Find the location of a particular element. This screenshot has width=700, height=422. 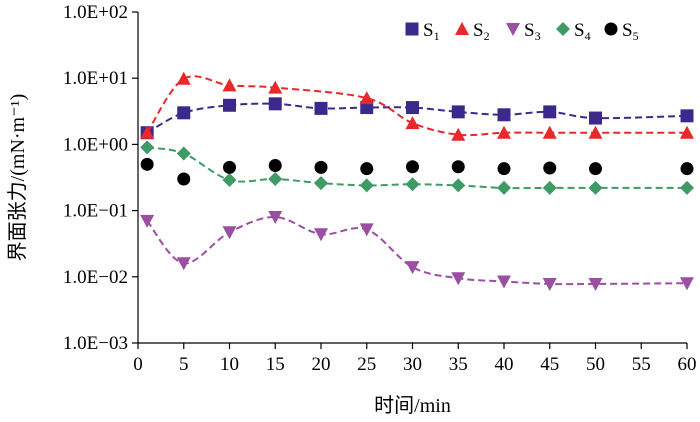

y-tick-label: 1.0E+01 is located at coordinates (95, 78).